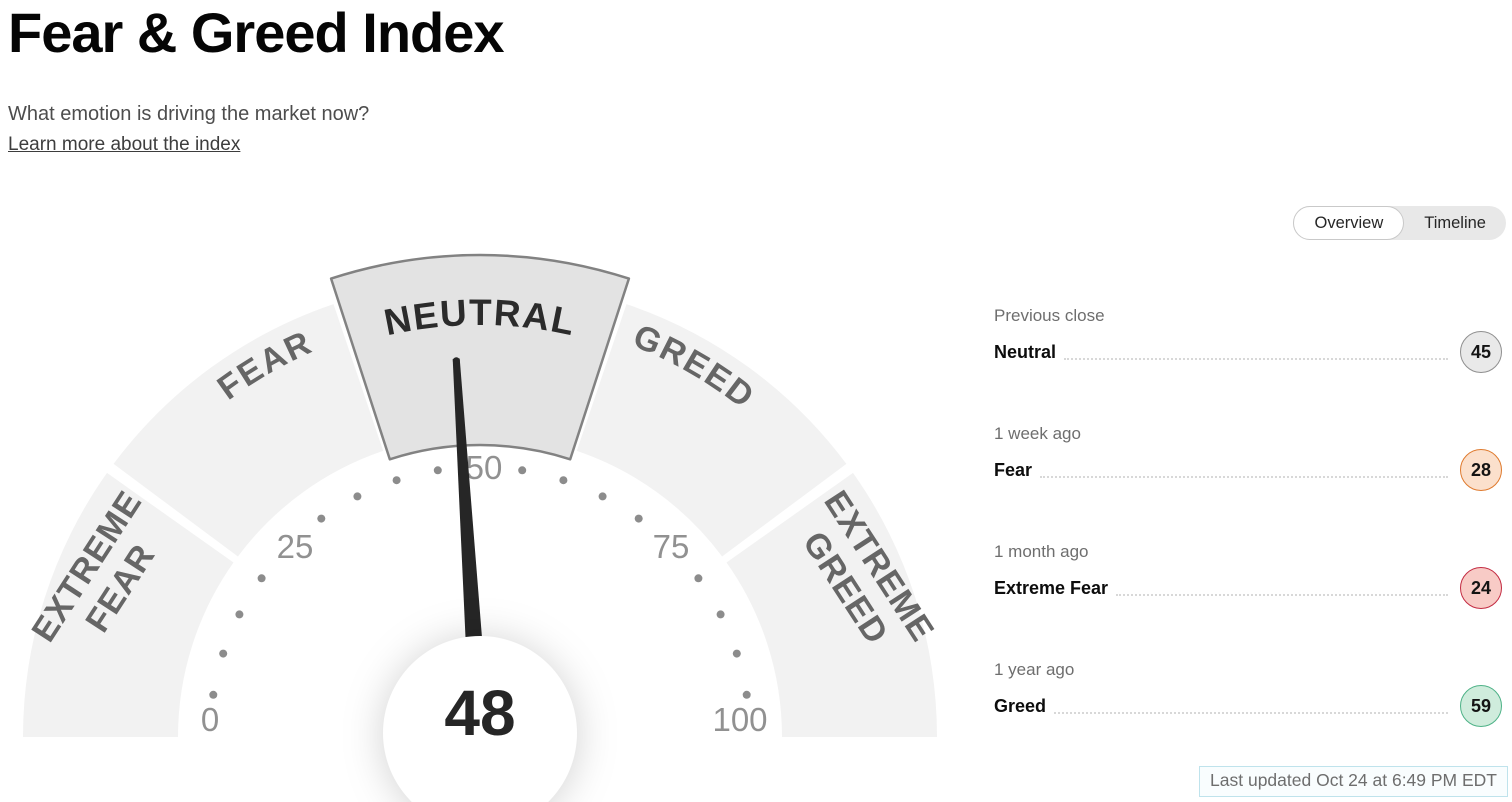 Image resolution: width=1512 pixels, height=802 pixels. I want to click on history-period: 1 week ago, so click(1037, 433).